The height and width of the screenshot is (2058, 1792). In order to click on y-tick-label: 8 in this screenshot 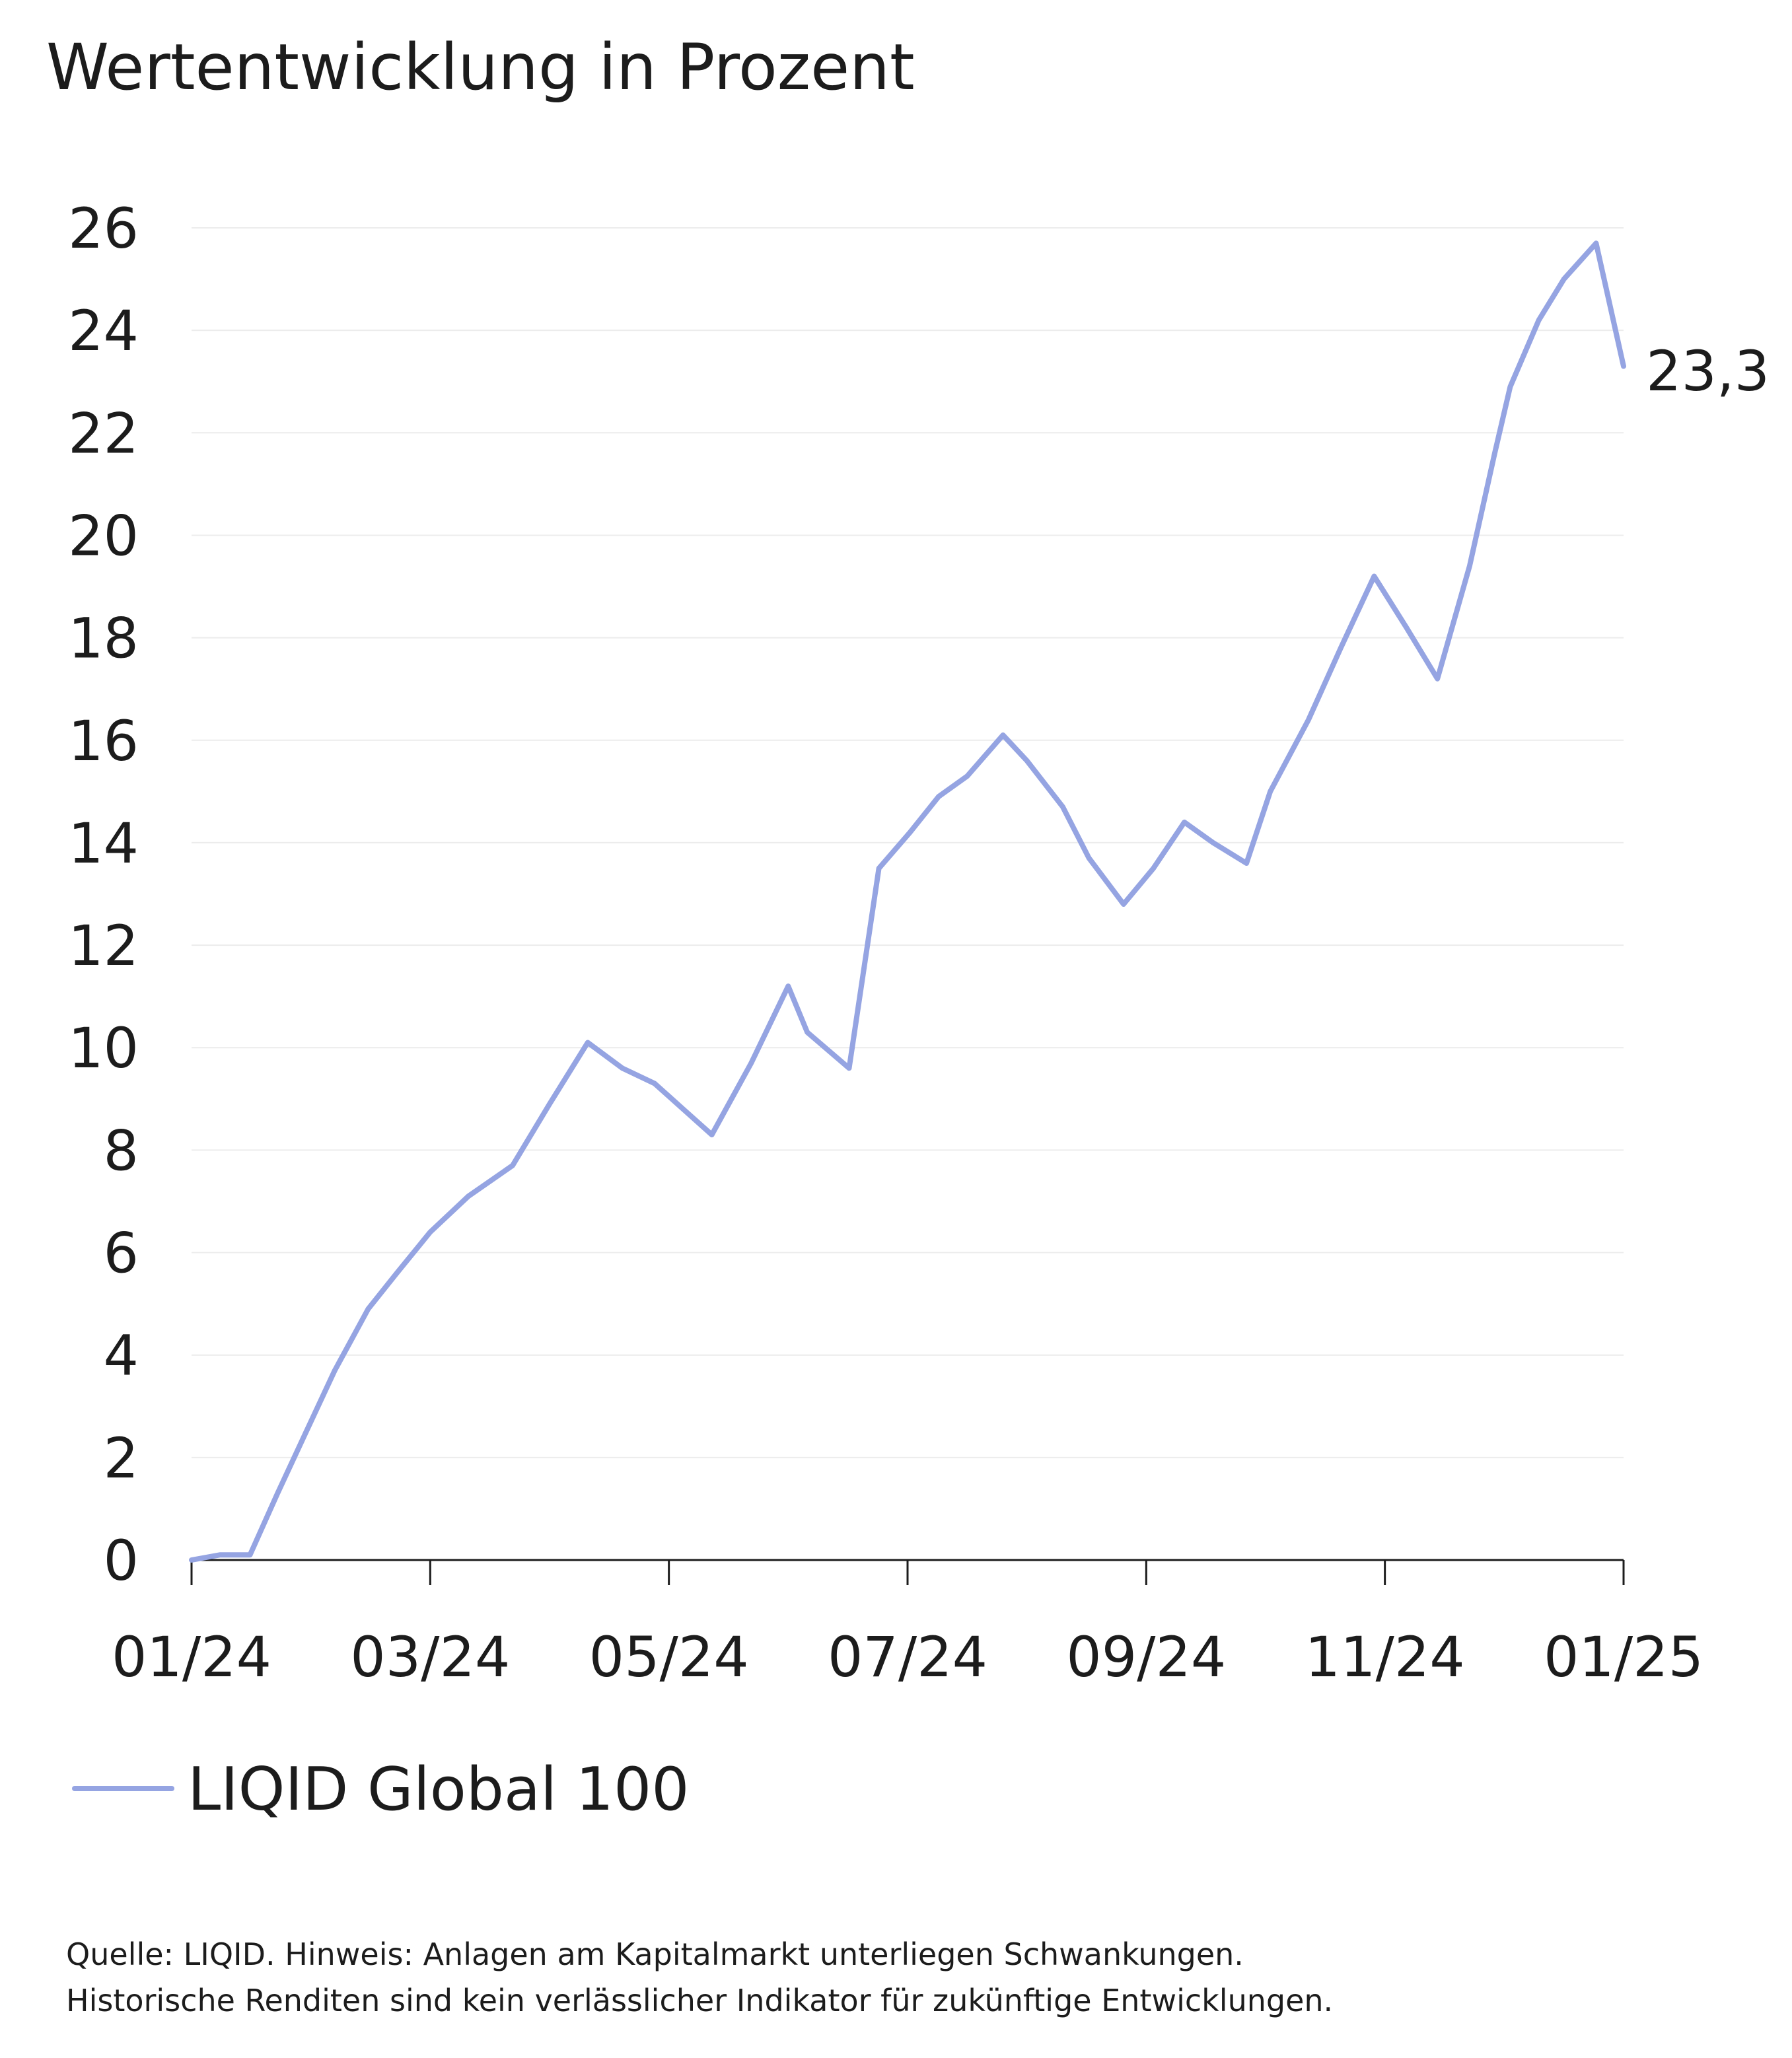, I will do `click(122, 1150)`.